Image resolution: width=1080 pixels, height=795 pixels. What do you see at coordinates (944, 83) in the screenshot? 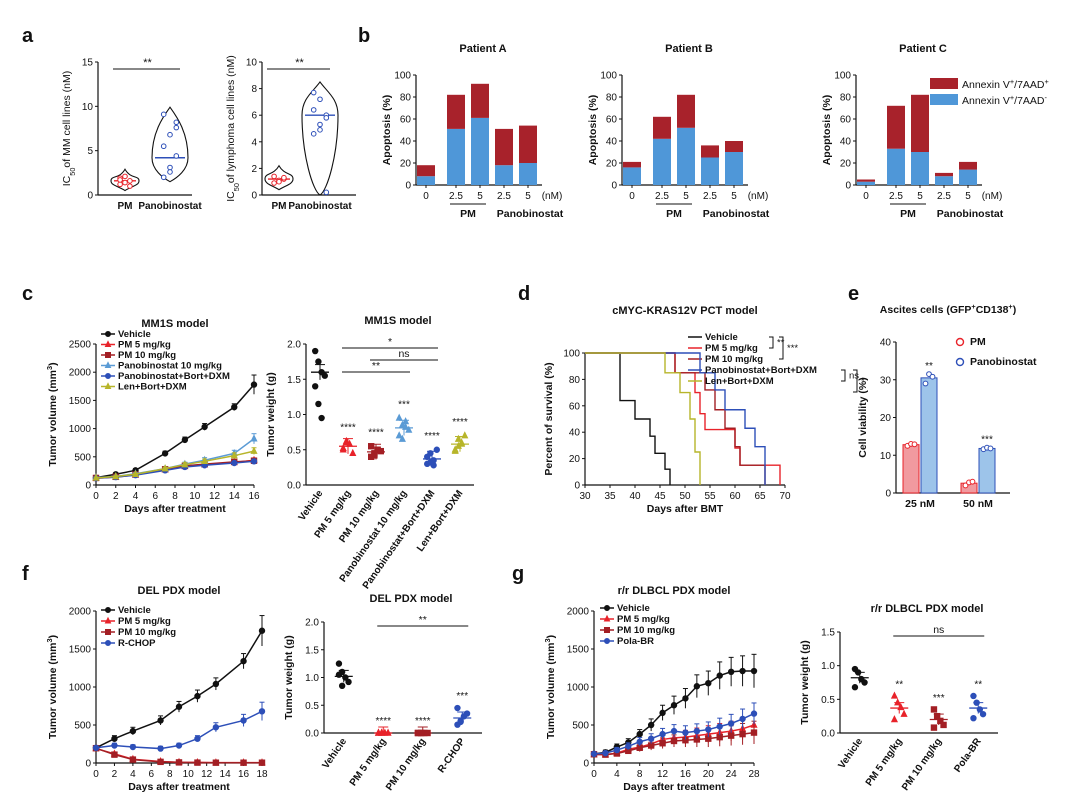
I see `legend-swatch` at bounding box center [944, 83].